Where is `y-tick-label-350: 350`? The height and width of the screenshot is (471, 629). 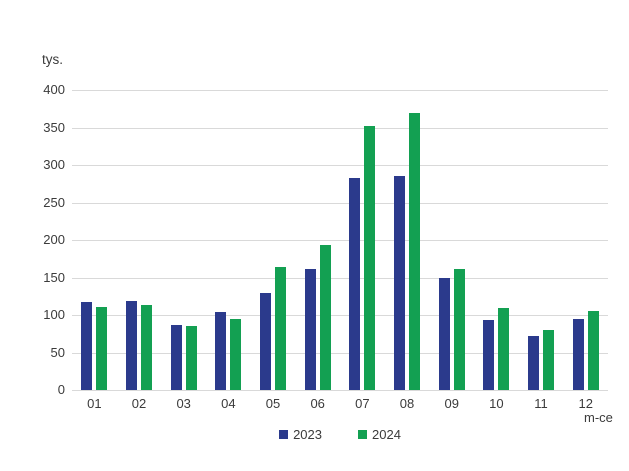 y-tick-label-350: 350 is located at coordinates (54, 127).